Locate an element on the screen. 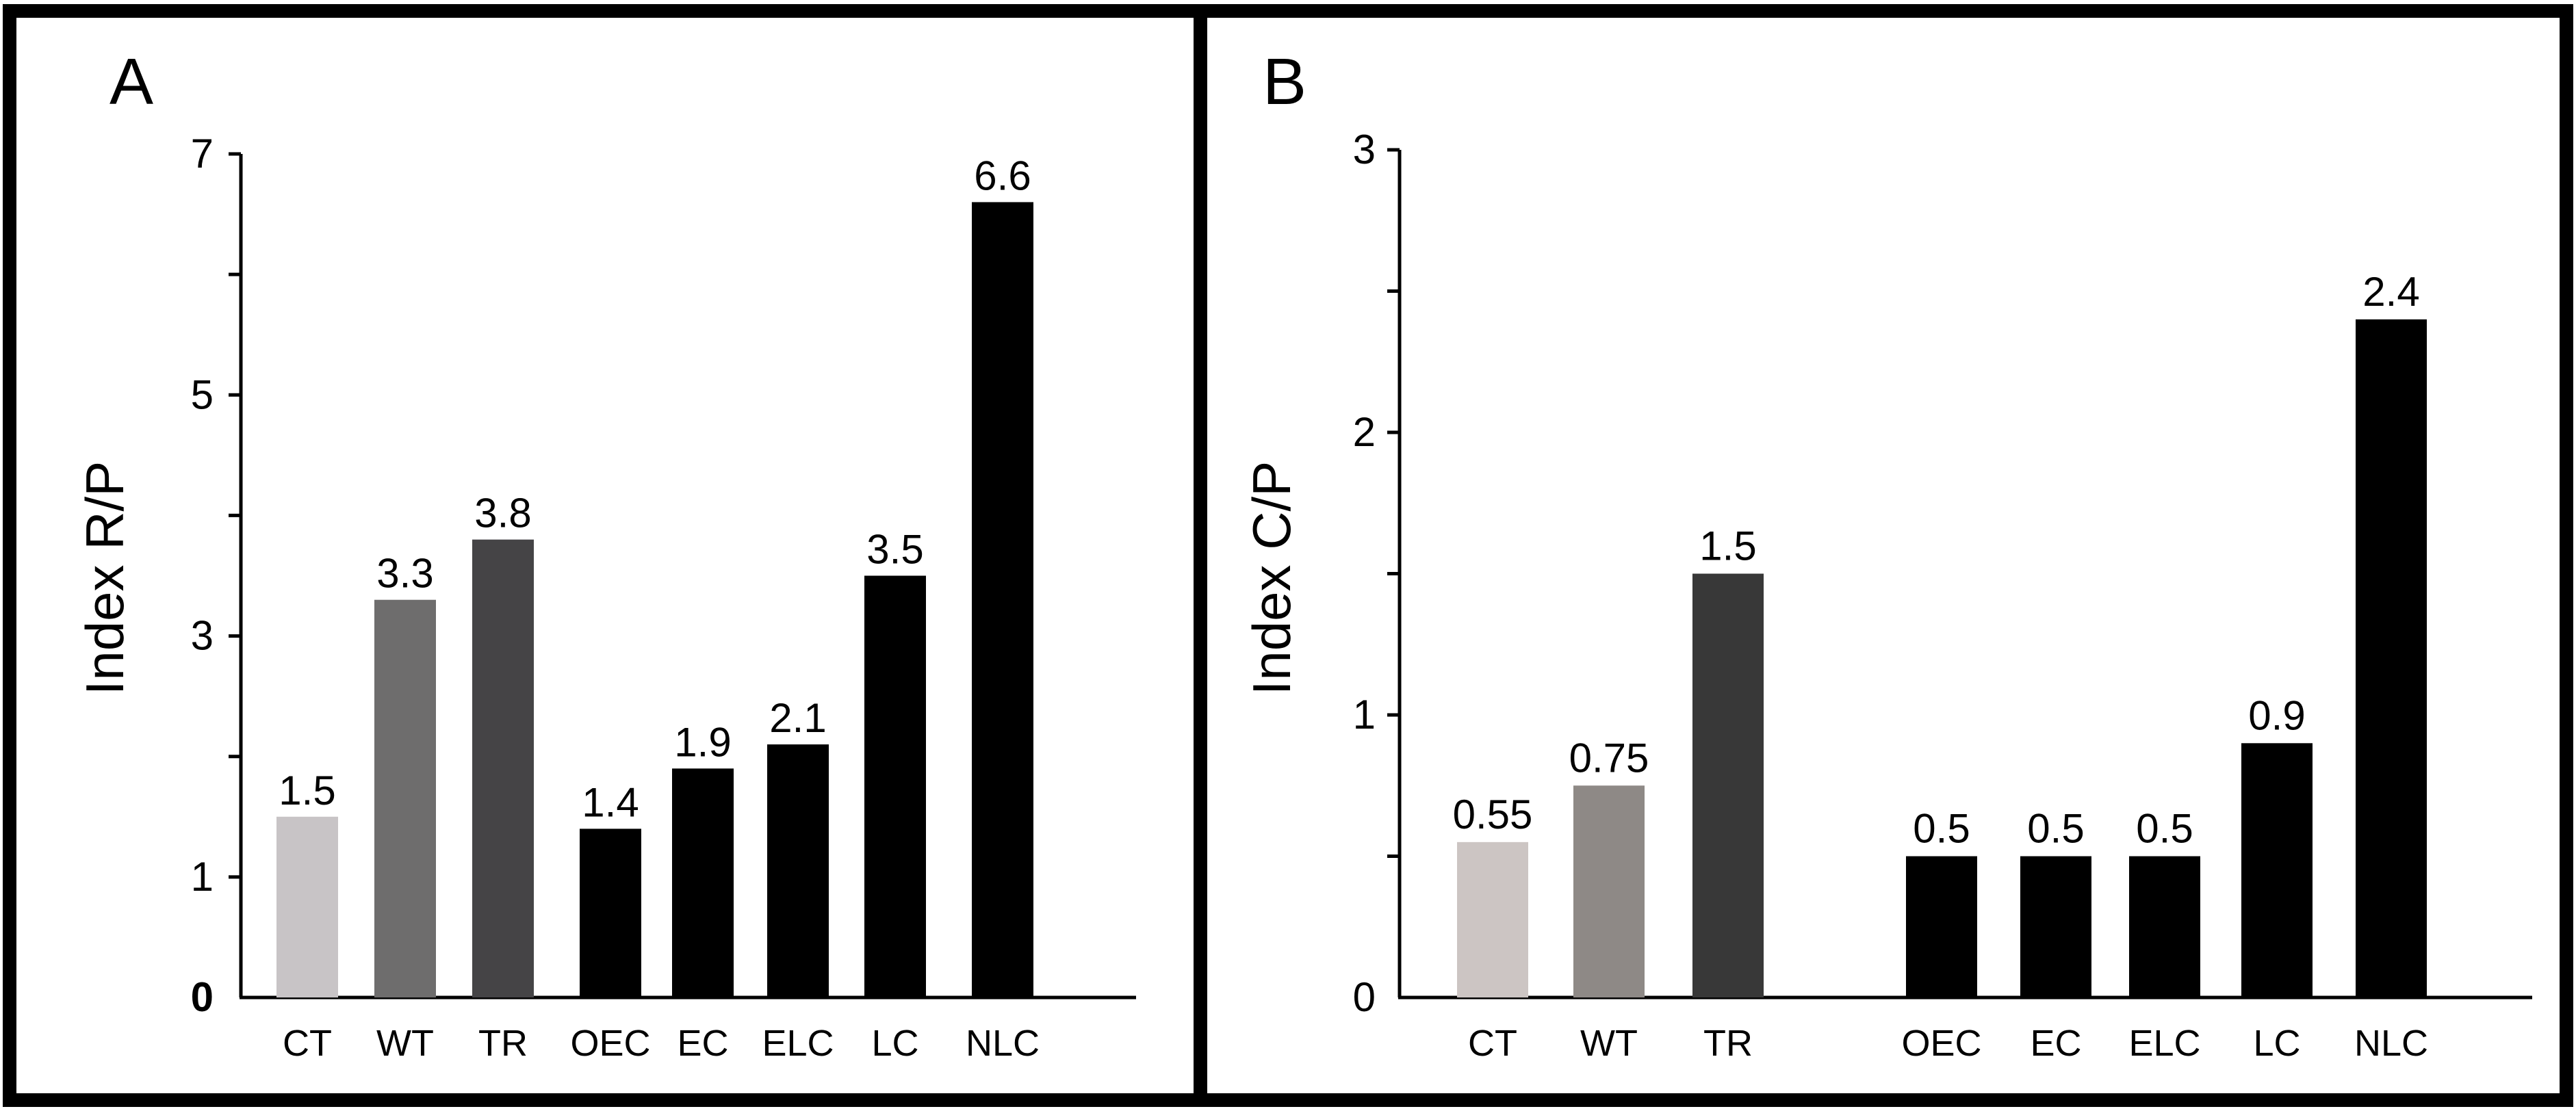  data-label-b-ec: 0.5 is located at coordinates (2055, 829).